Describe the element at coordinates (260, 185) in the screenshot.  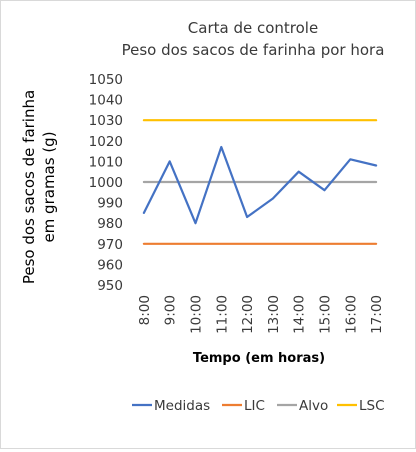
I see `series-line-medidas` at that location.